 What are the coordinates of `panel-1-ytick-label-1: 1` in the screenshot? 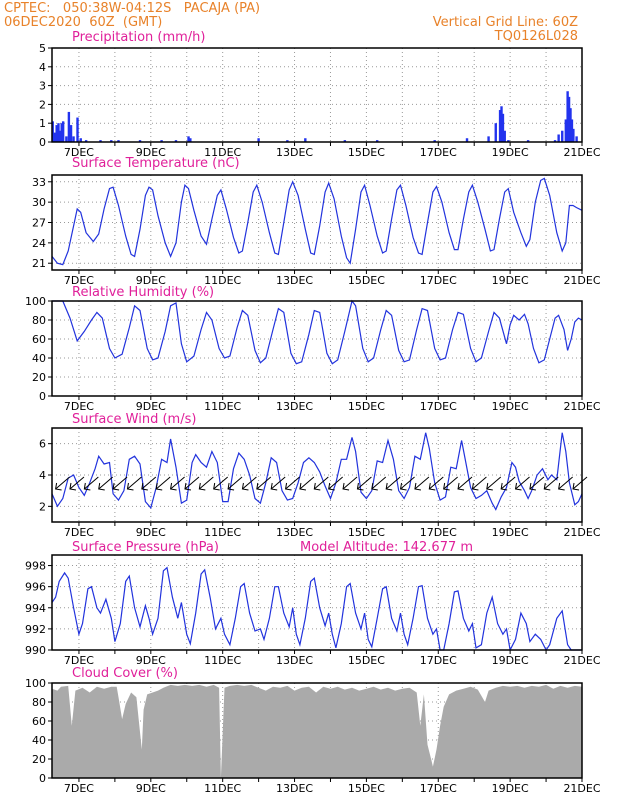 It's located at (42, 123).